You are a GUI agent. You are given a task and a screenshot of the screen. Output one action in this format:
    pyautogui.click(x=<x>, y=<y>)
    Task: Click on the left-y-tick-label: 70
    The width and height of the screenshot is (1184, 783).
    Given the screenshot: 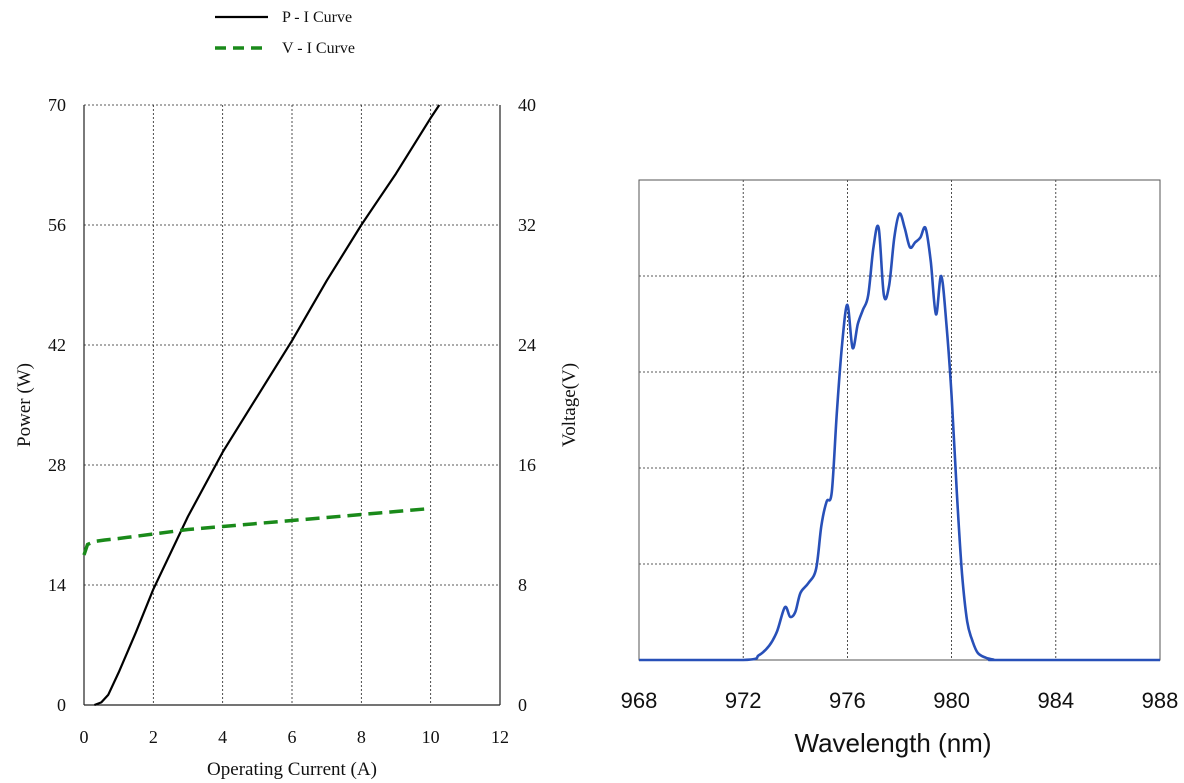 What is the action you would take?
    pyautogui.click(x=57, y=105)
    